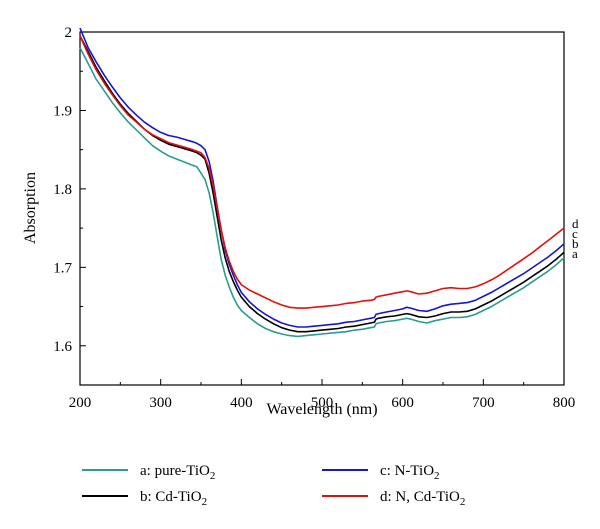  What do you see at coordinates (173, 498) in the screenshot?
I see `legend-label-b: b: Cd-TiO2` at bounding box center [173, 498].